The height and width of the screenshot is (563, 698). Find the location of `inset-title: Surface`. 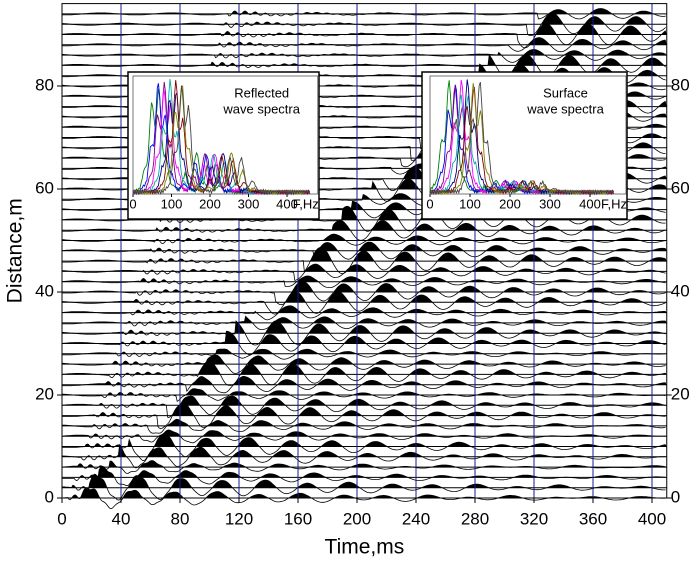

inset-title: Surface is located at coordinates (565, 92).